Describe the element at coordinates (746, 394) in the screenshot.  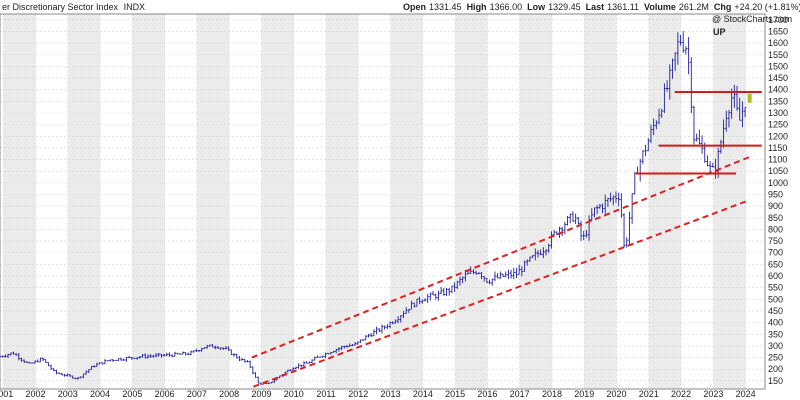
I see `x-tick-label: 2024` at that location.